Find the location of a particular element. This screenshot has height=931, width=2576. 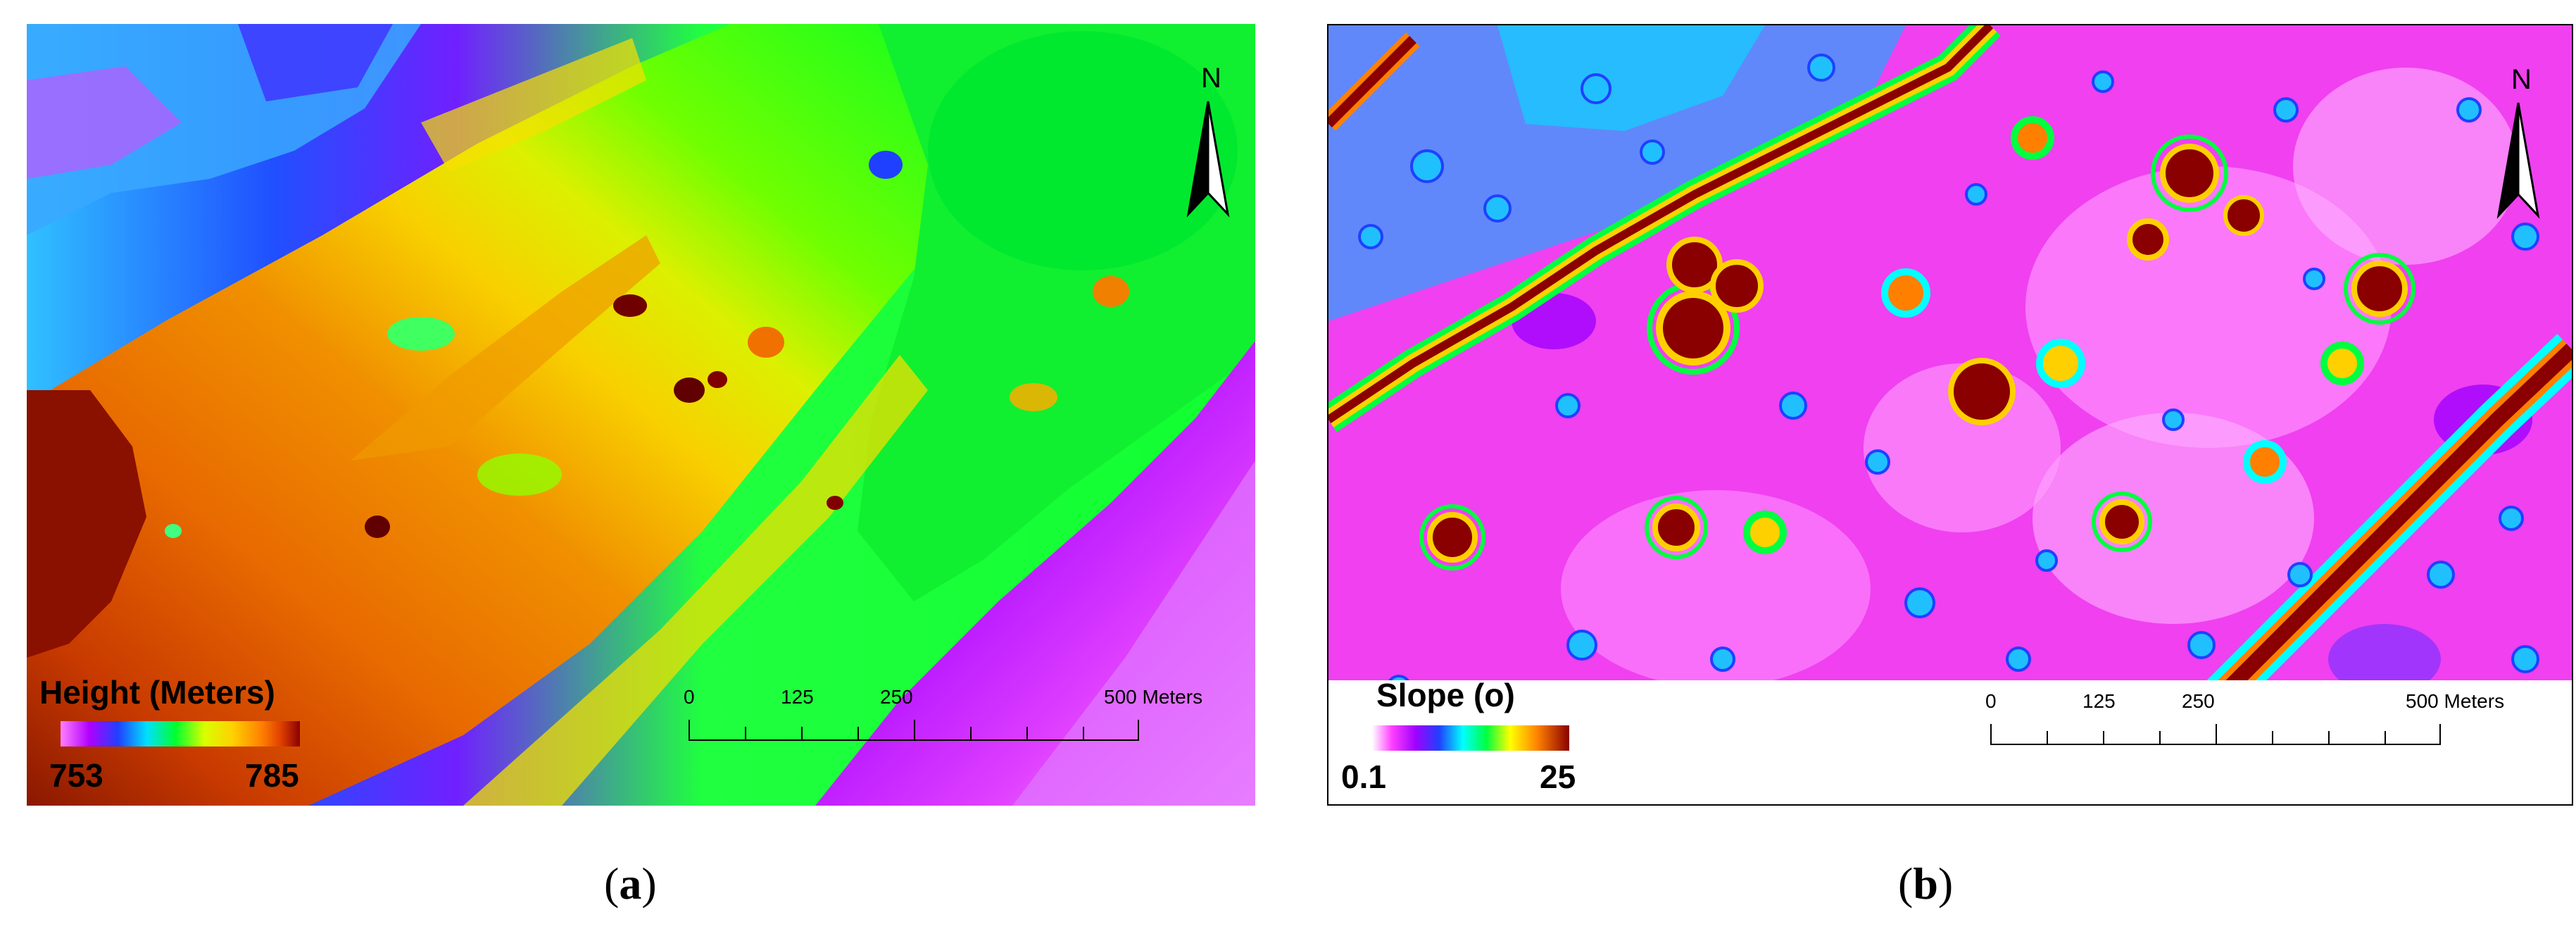

legend-min-value: 753 is located at coordinates (76, 775).